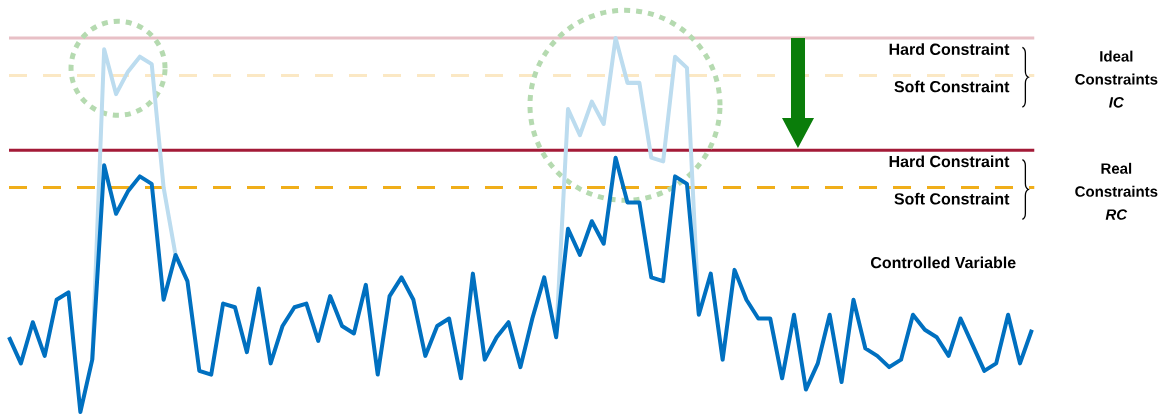 The width and height of the screenshot is (1162, 414). I want to click on text: Controlled Variable, so click(943, 262).